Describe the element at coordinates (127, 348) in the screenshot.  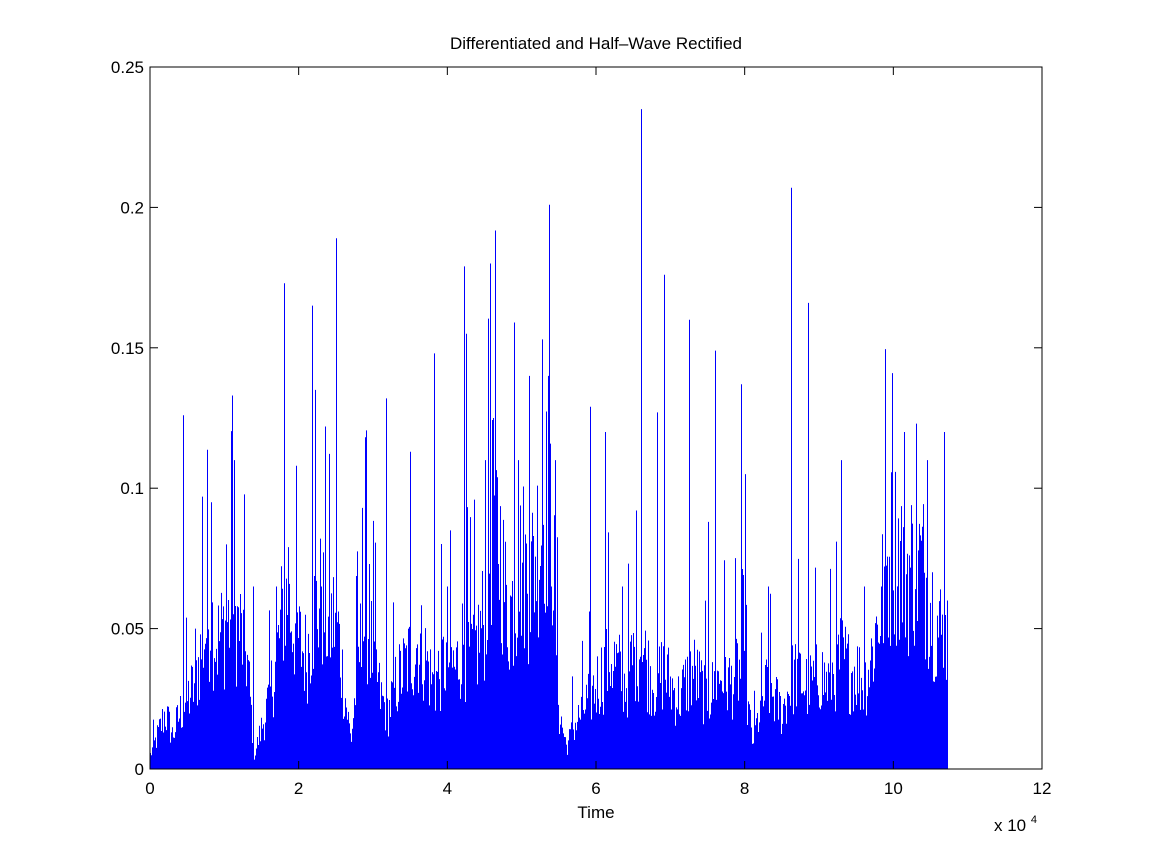
I see `y-tick-label: 0.15` at that location.